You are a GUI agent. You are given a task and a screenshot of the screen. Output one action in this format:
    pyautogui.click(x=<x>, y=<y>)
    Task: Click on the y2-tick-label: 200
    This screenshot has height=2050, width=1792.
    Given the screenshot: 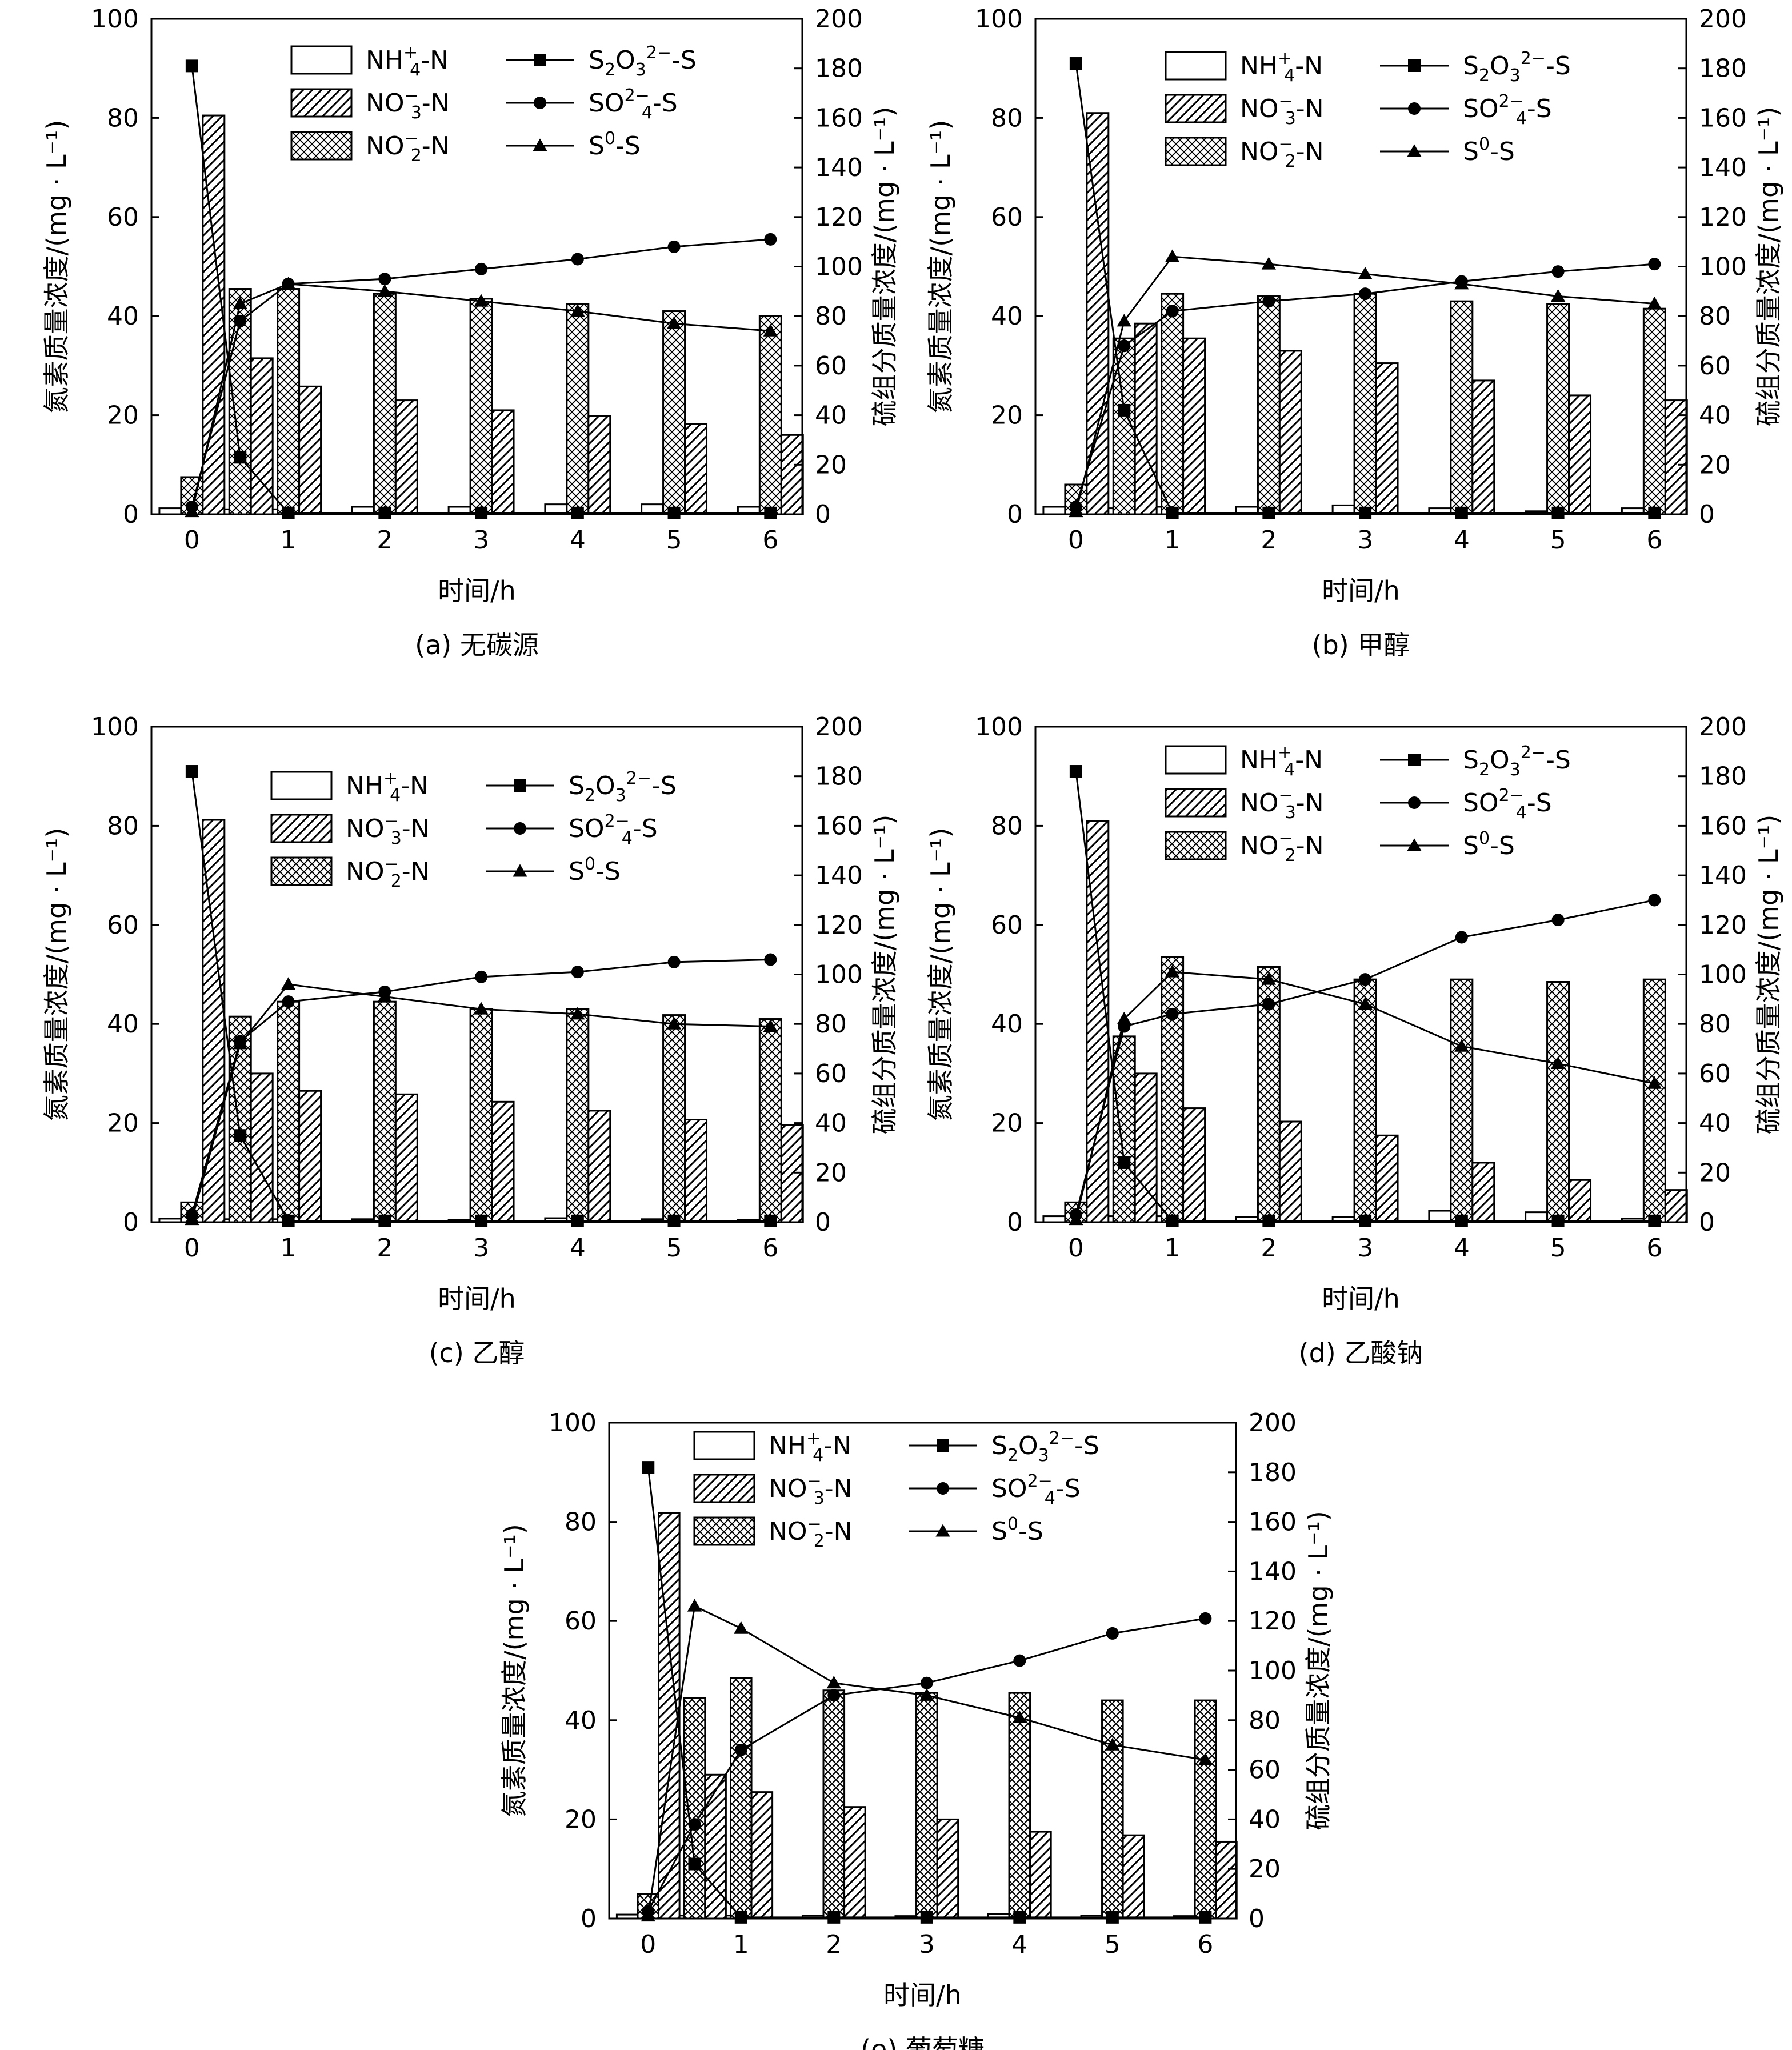 What is the action you would take?
    pyautogui.click(x=839, y=727)
    